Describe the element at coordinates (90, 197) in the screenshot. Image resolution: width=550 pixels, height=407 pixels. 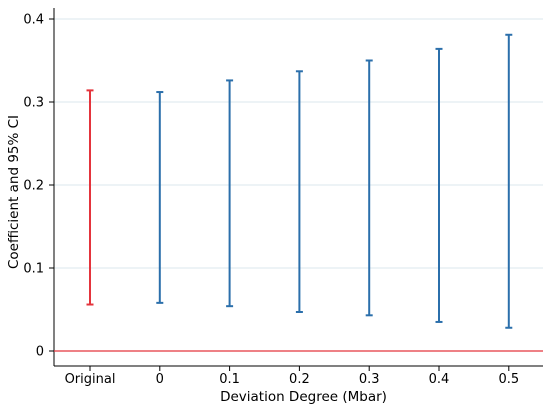
I see `ci-bar-Original` at that location.